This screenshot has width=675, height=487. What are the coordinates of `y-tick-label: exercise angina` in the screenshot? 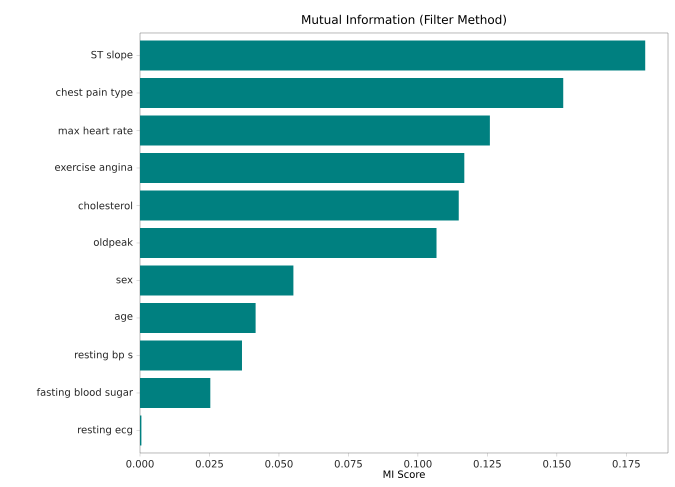 It's located at (93, 168).